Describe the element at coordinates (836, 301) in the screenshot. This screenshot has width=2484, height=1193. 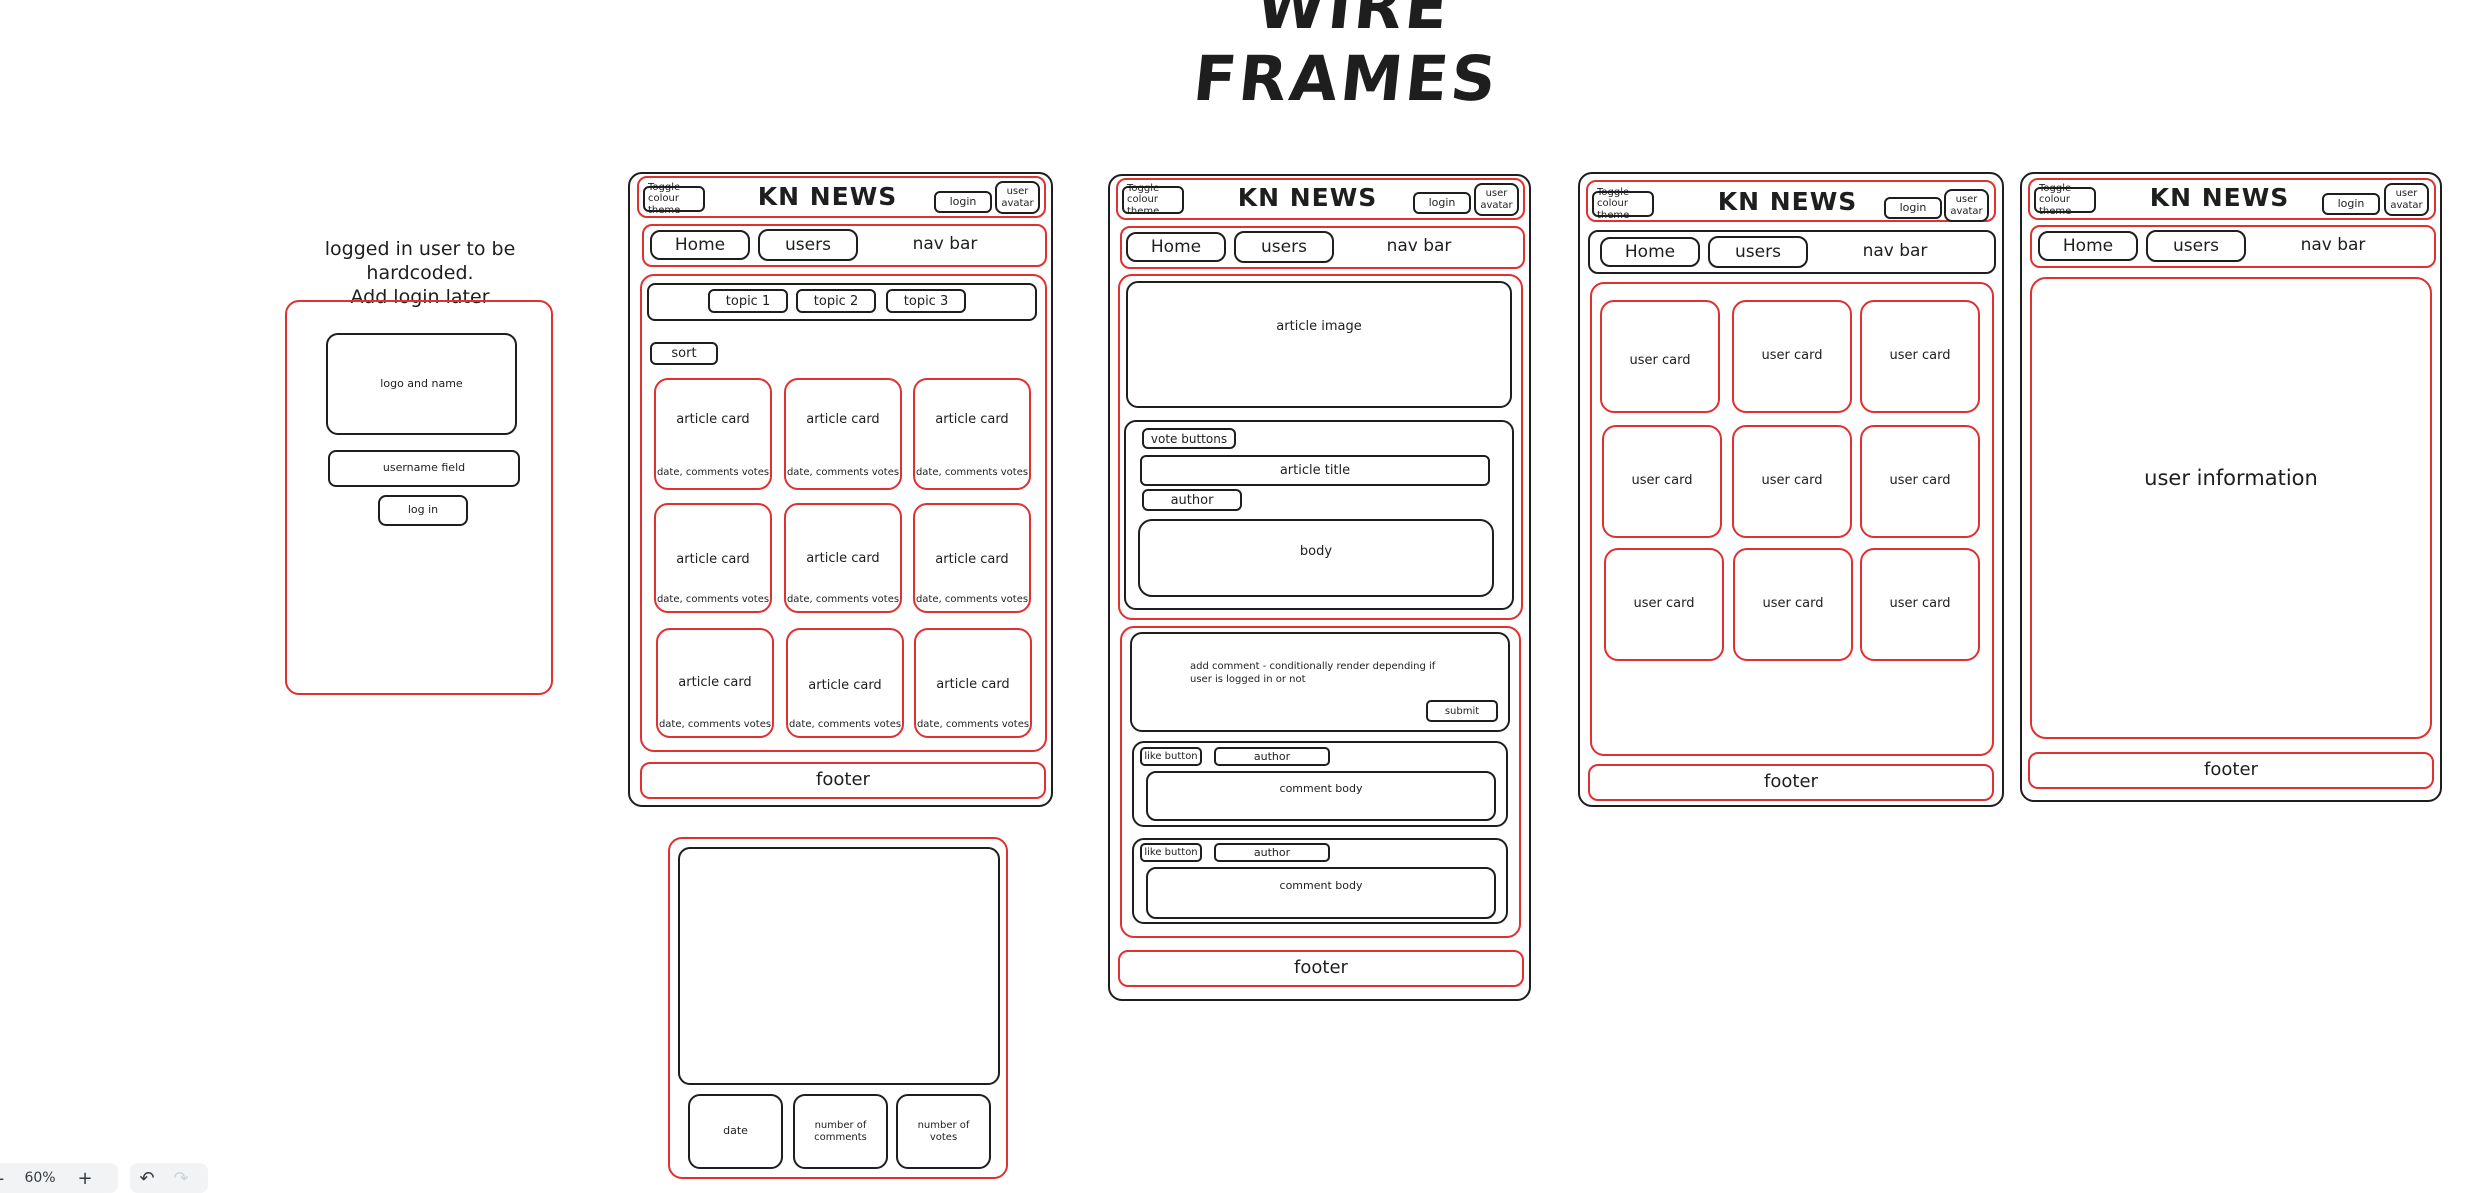
I see `topic-2: topic 2` at that location.